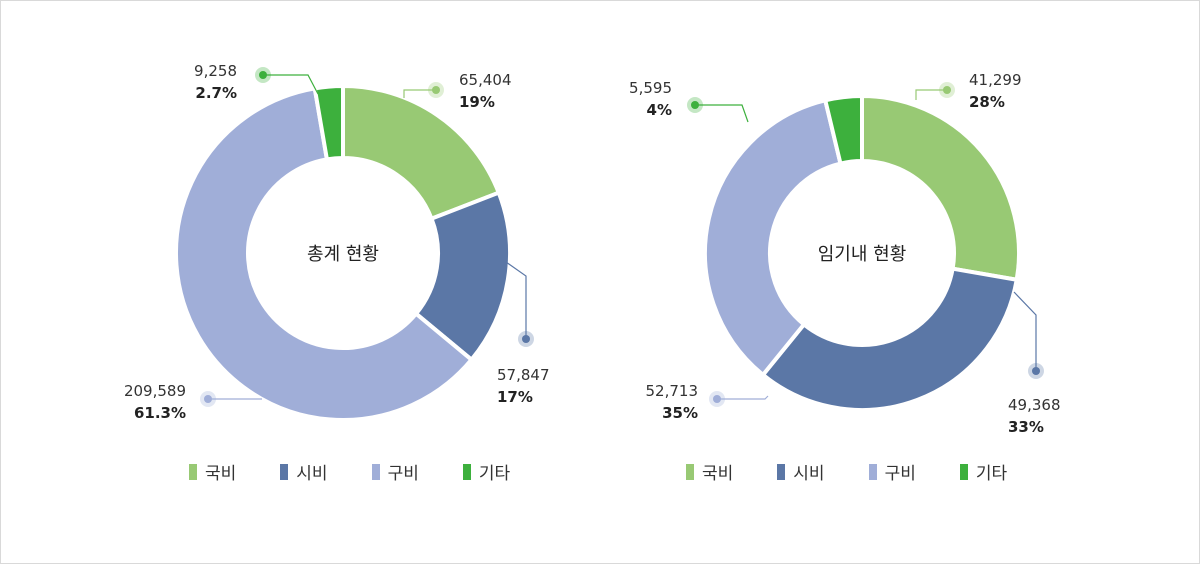 The width and height of the screenshot is (1200, 564). Describe the element at coordinates (523, 375) in the screenshot. I see `value-label: 57,847` at that location.